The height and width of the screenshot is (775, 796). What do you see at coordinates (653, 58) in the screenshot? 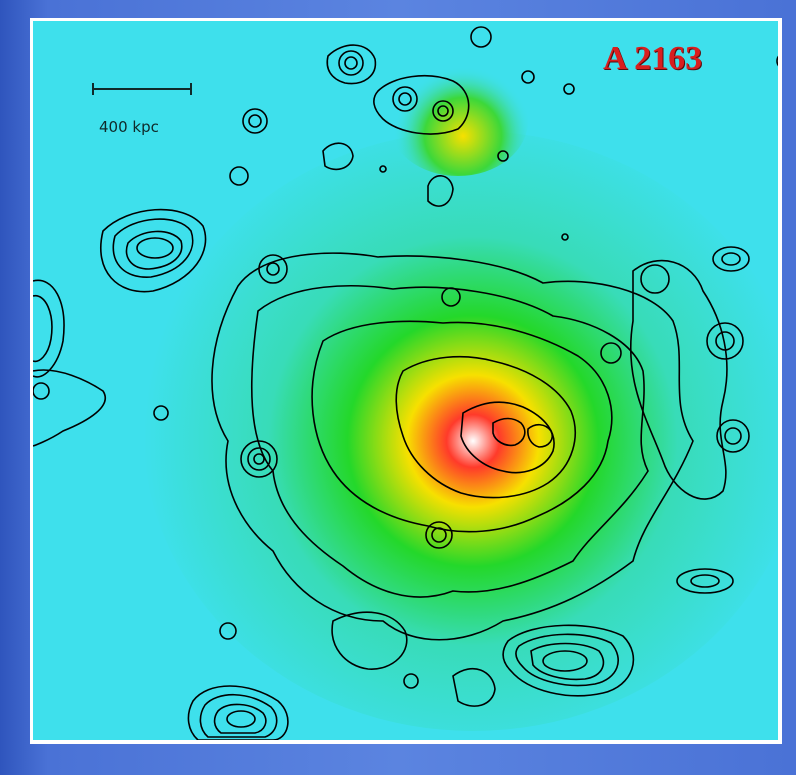
I see `cluster-title: A 2163` at bounding box center [653, 58].